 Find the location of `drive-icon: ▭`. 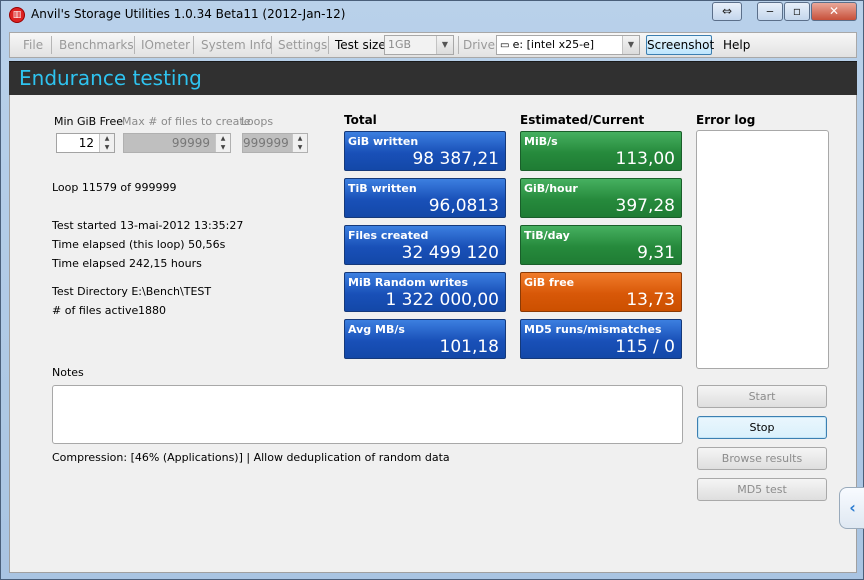

drive-icon: ▭ is located at coordinates (506, 45).